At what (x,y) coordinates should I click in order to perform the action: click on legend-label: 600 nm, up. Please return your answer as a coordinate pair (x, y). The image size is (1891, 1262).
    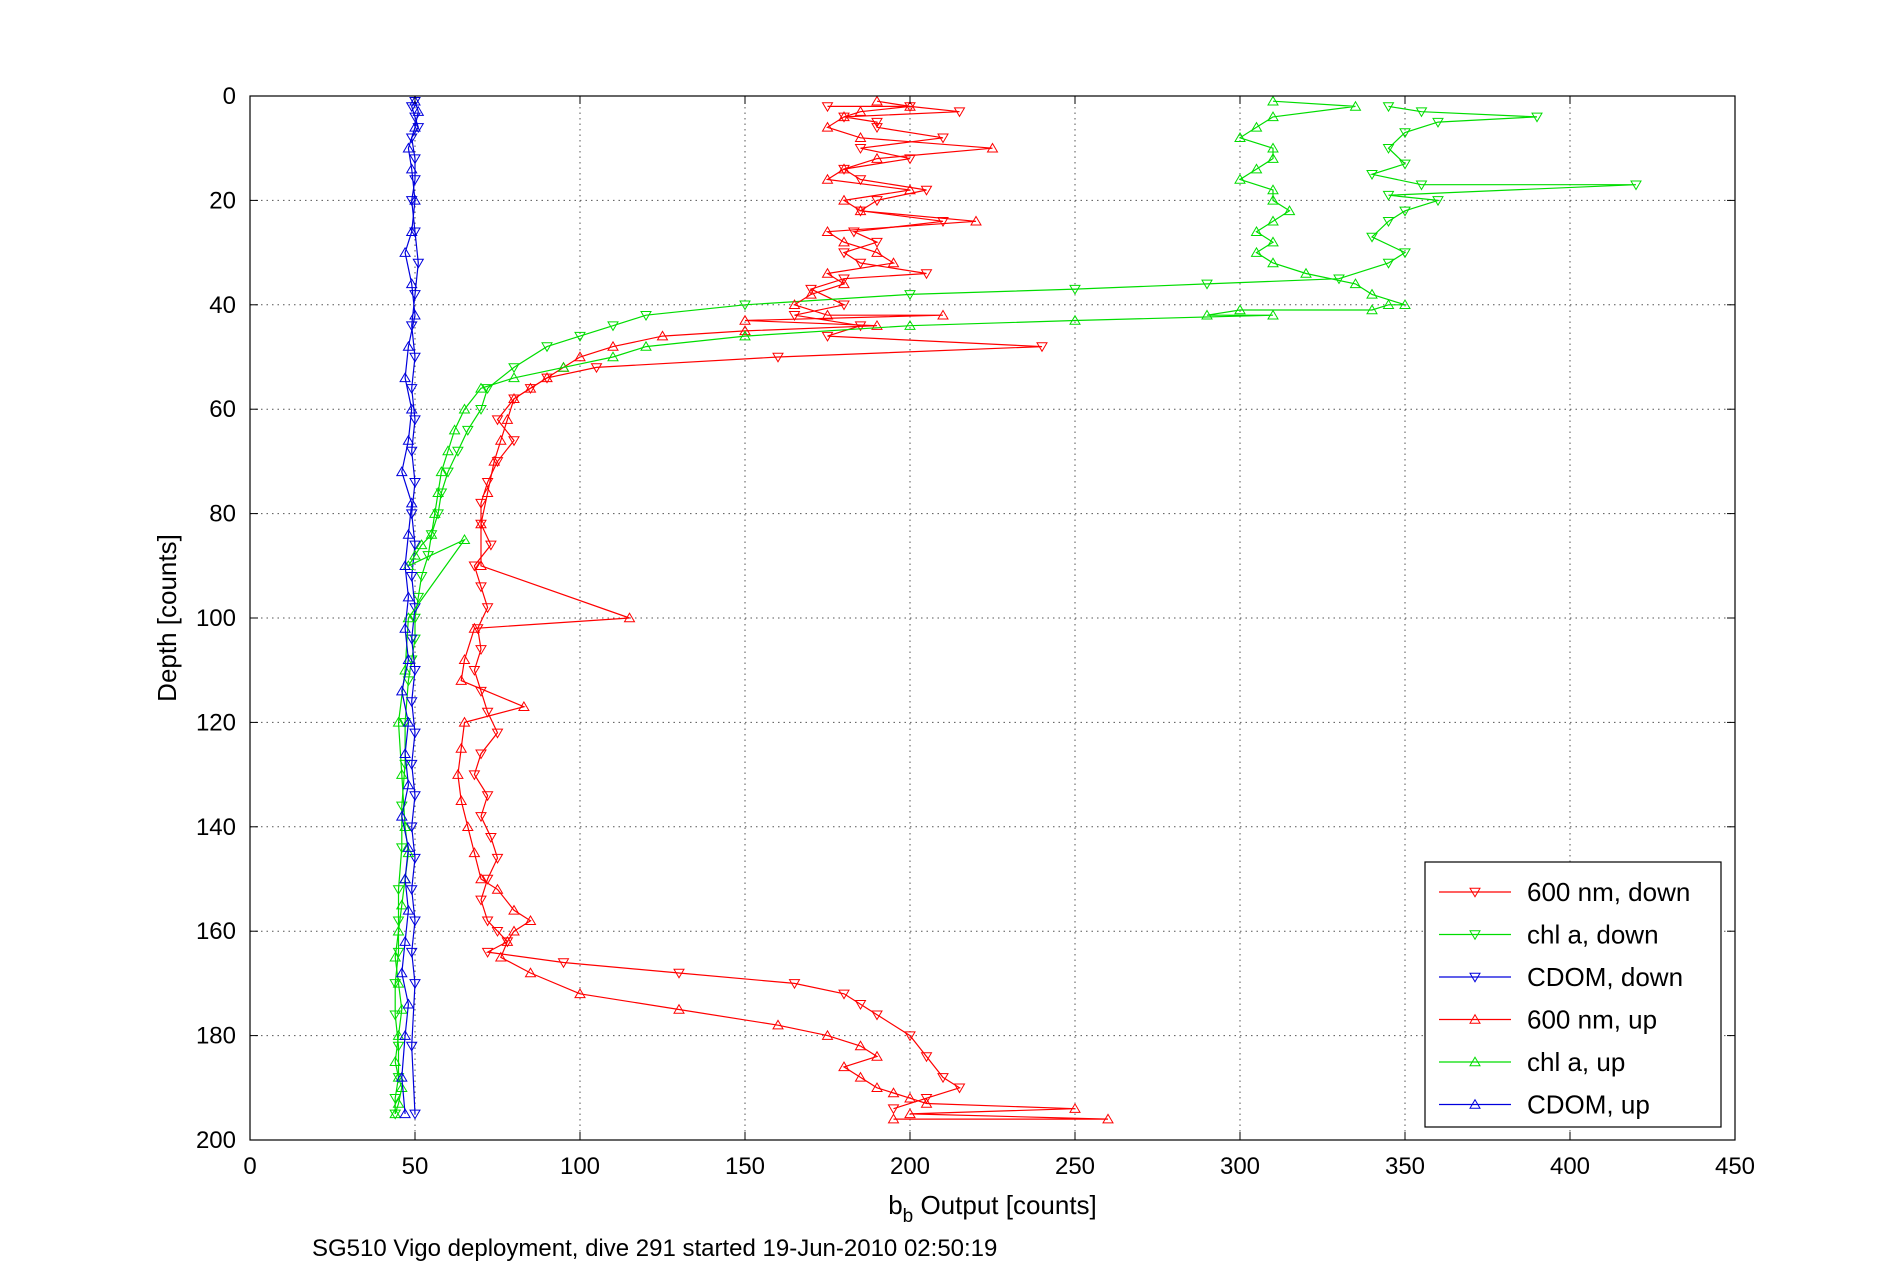
    Looking at the image, I should click on (1592, 1020).